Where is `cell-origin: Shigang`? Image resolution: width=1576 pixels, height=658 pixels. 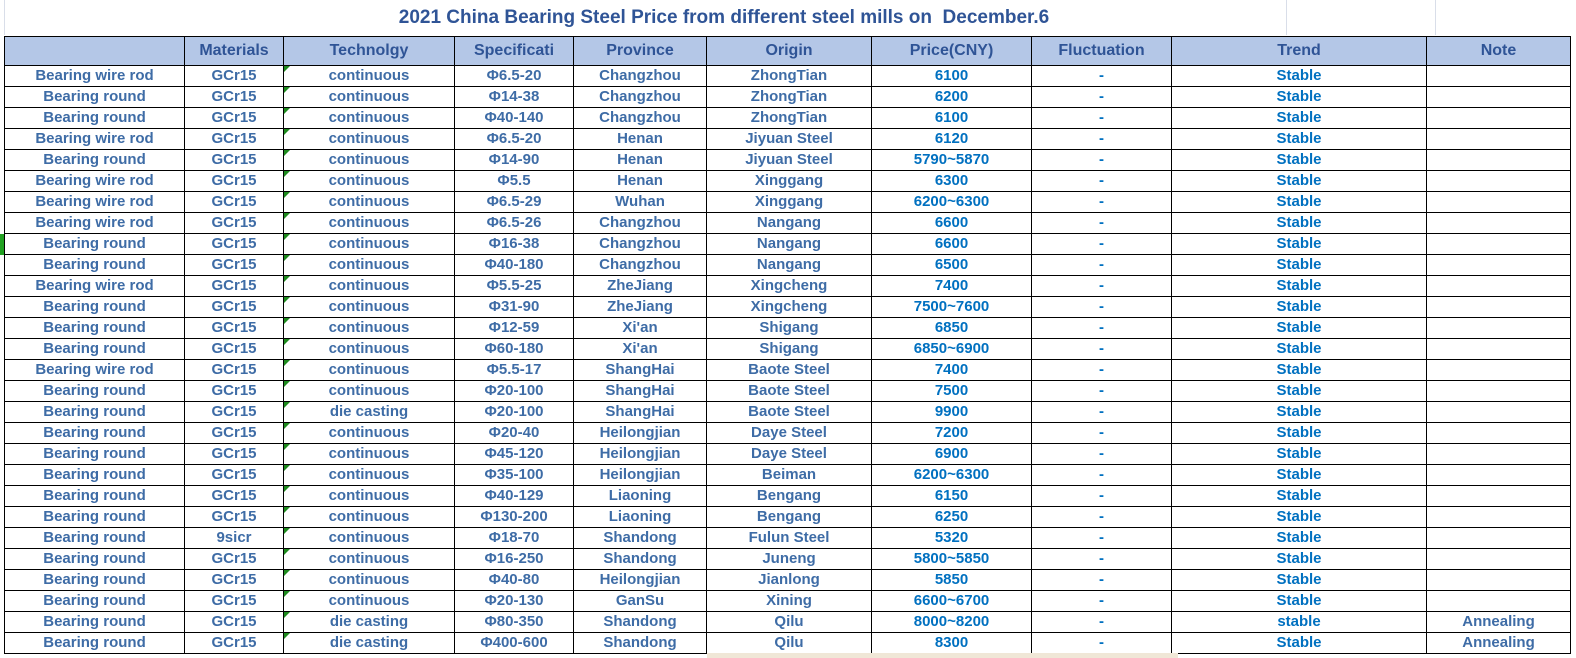 cell-origin: Shigang is located at coordinates (789, 328).